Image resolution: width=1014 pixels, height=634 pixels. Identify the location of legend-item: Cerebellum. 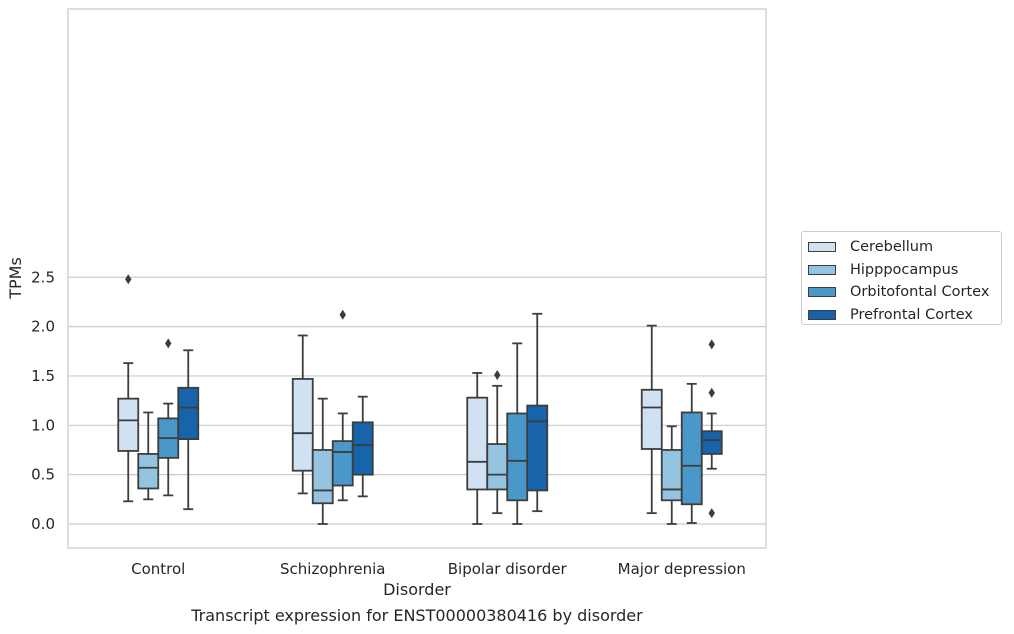
(904, 247).